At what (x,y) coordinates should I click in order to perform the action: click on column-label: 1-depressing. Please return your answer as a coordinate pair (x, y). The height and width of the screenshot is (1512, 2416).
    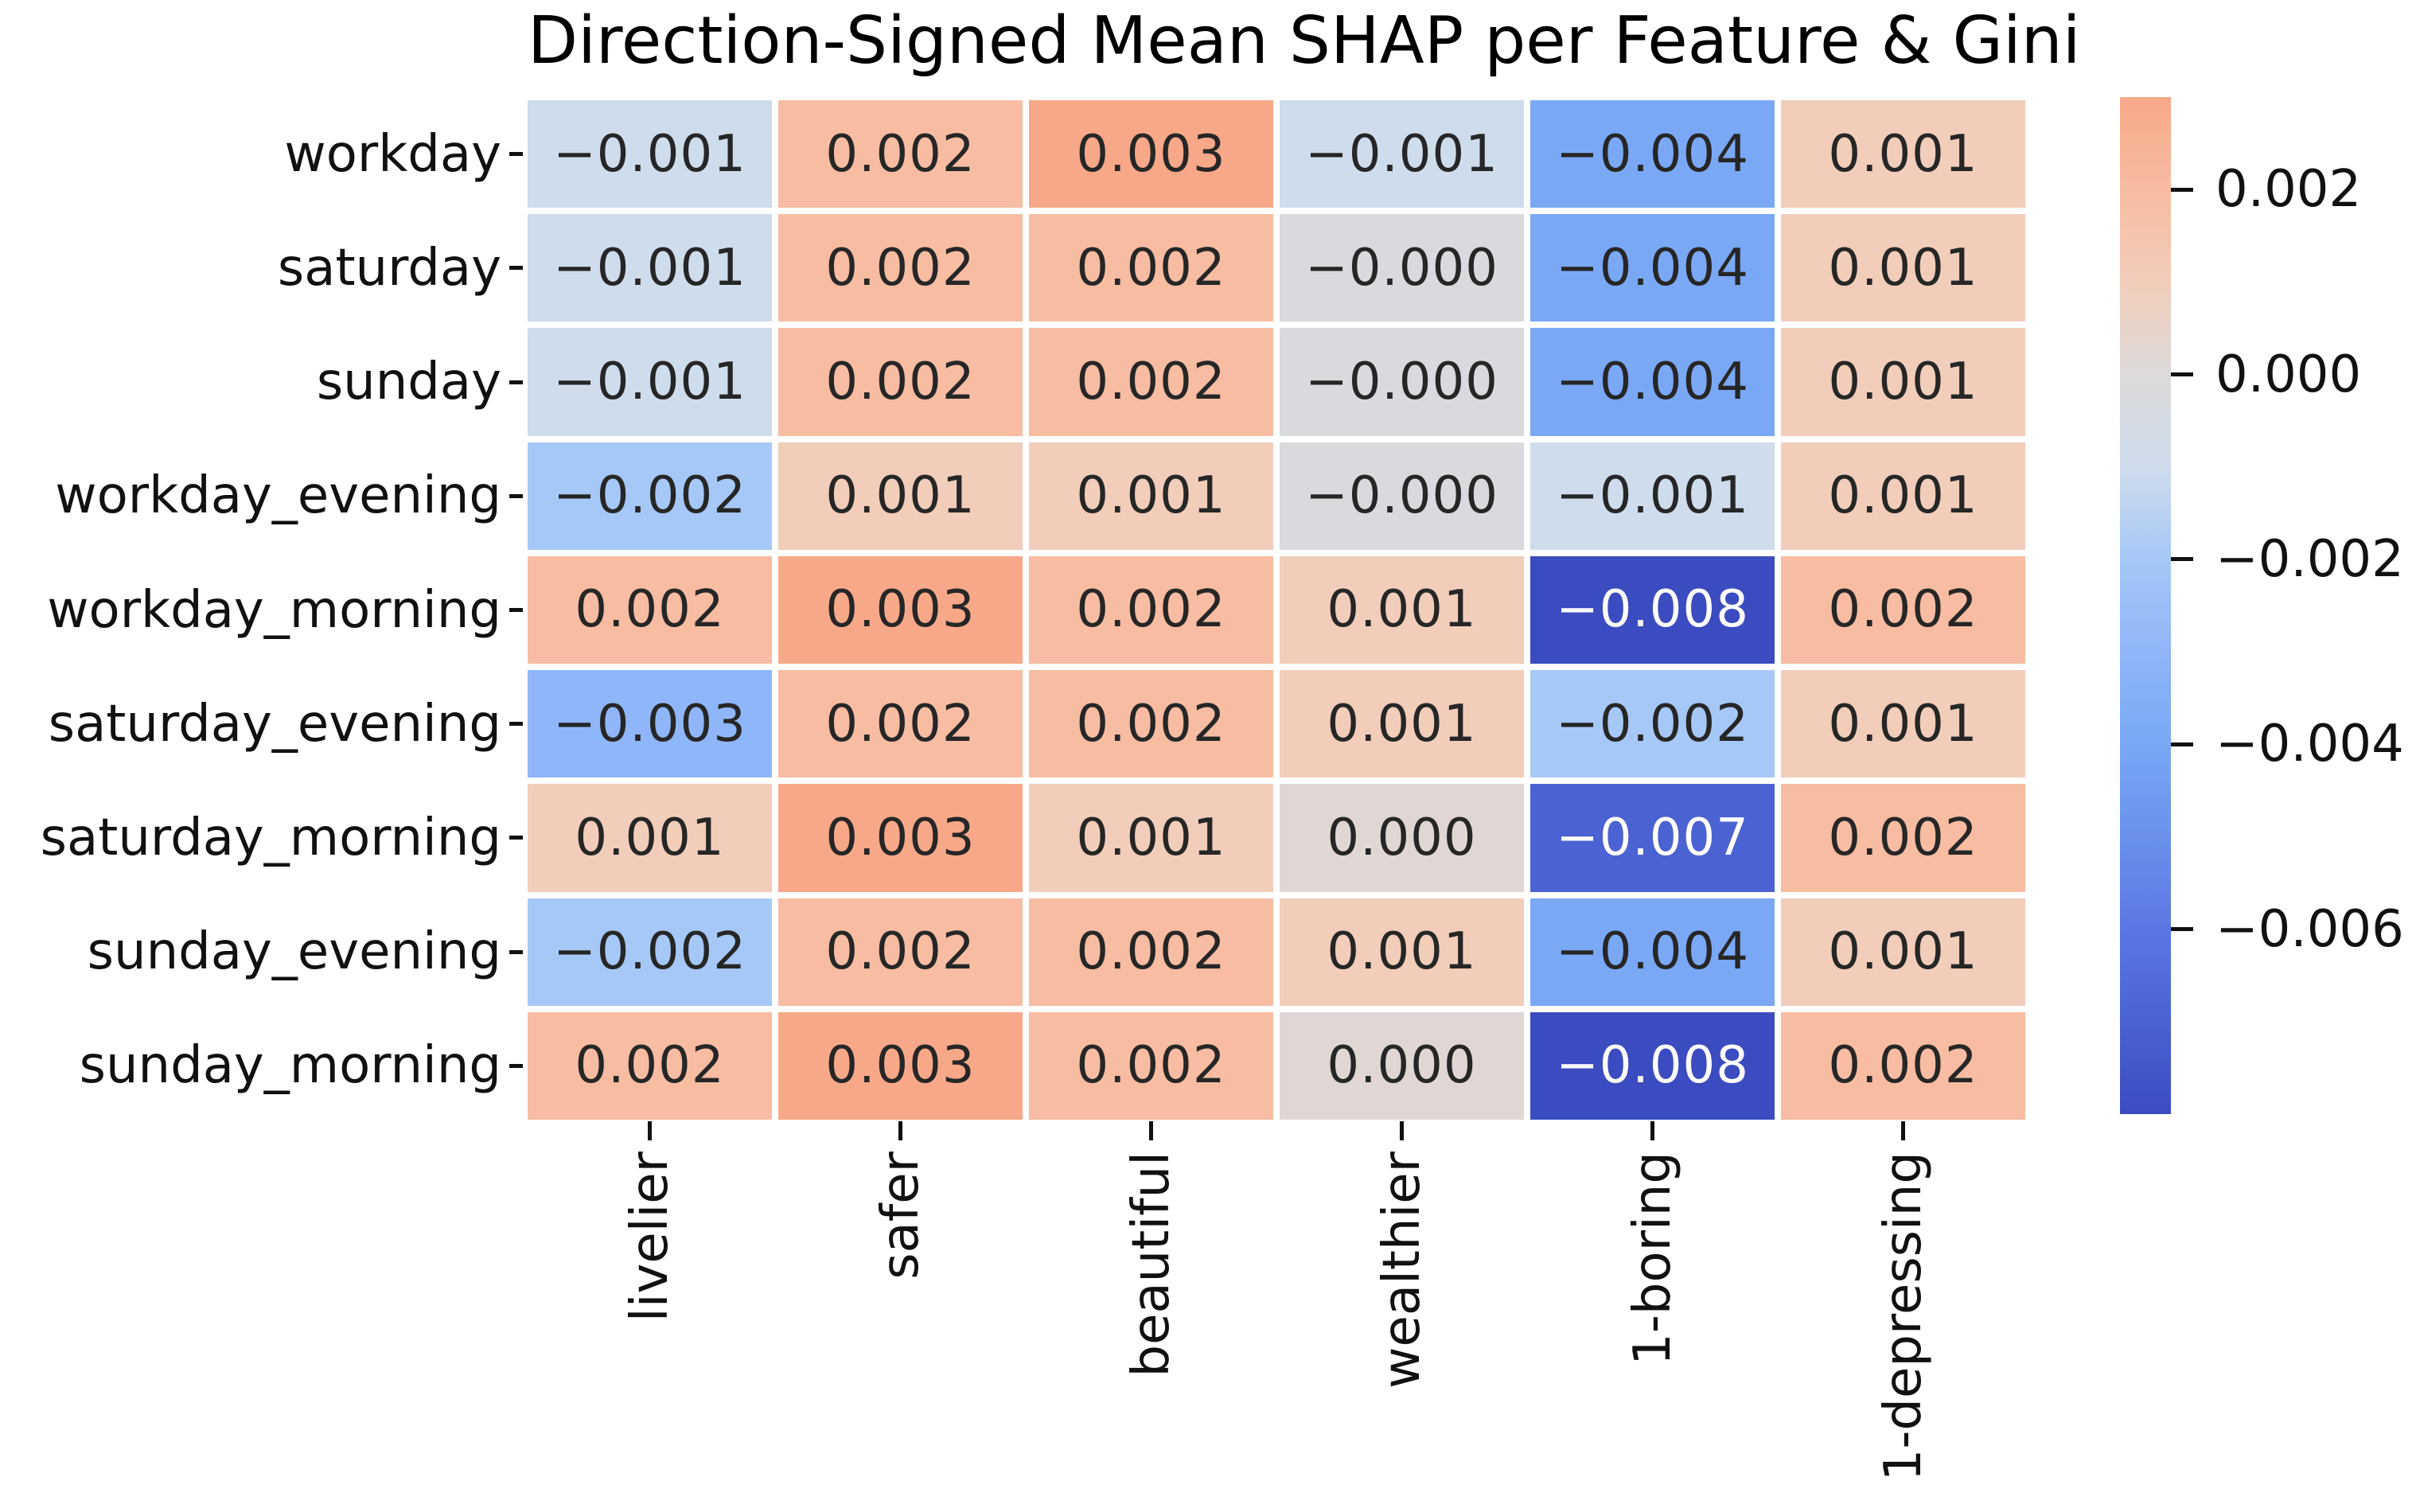
    Looking at the image, I should click on (1903, 1317).